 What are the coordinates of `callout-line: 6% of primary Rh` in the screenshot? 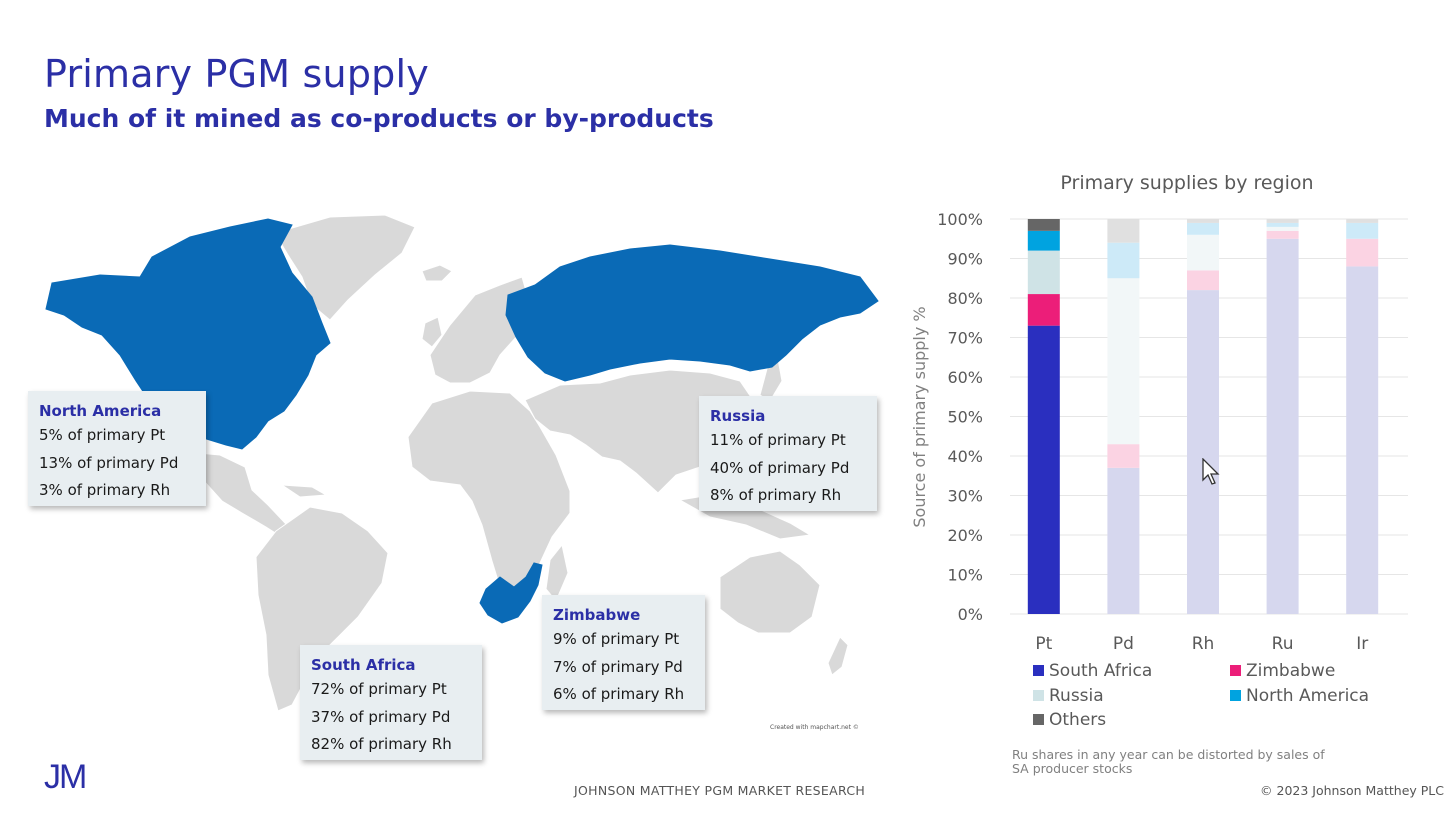 It's located at (619, 694).